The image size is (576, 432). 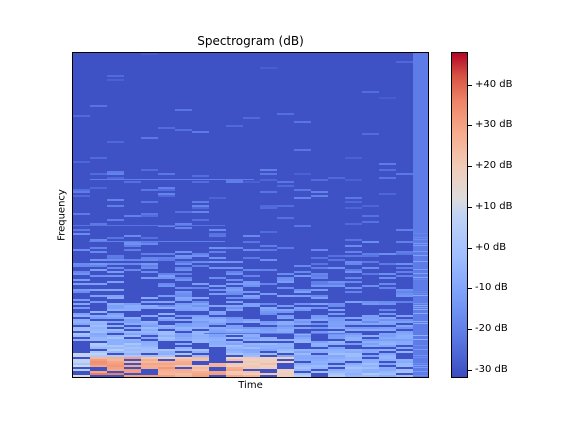 I want to click on colorbar-tick-label: +10 dB, so click(x=494, y=206).